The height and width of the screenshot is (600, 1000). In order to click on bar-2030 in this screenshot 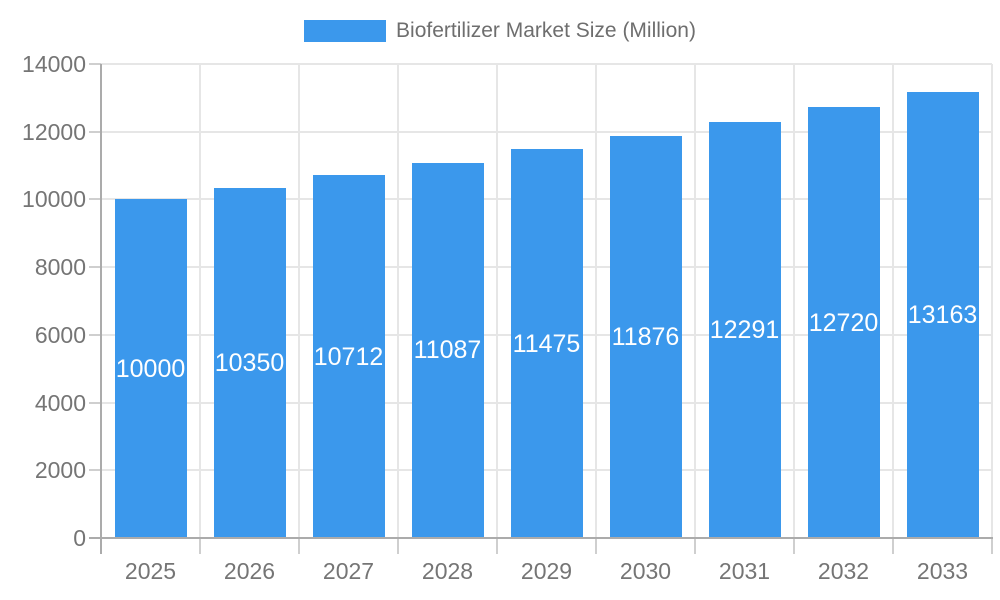, I will do `click(645, 336)`.